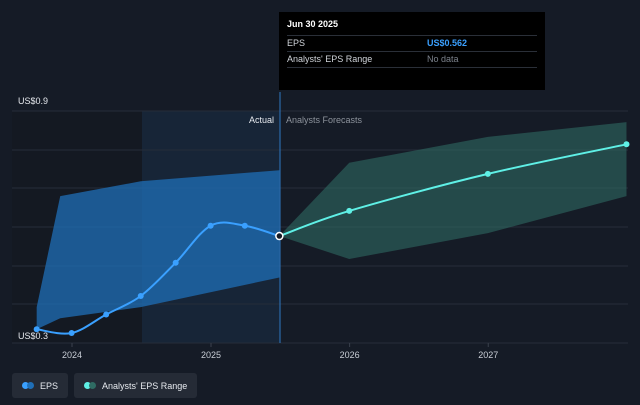 The width and height of the screenshot is (640, 405). Describe the element at coordinates (72, 355) in the screenshot. I see `x-tick-label: 2024` at that location.